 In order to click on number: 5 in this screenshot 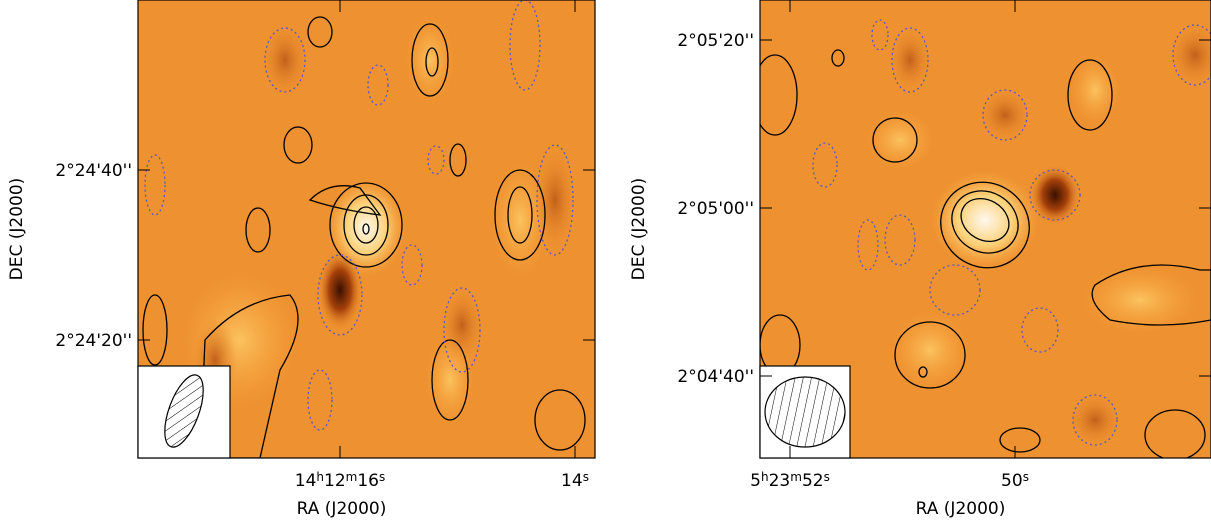, I will do `click(755, 481)`.